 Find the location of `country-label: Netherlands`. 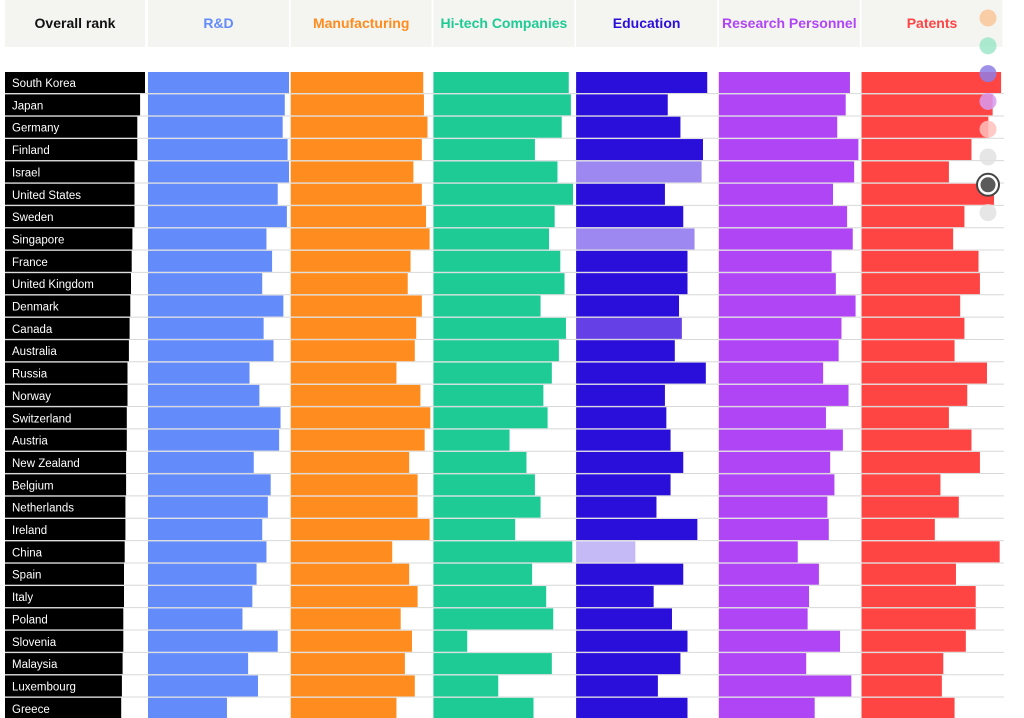

country-label: Netherlands is located at coordinates (43, 509).